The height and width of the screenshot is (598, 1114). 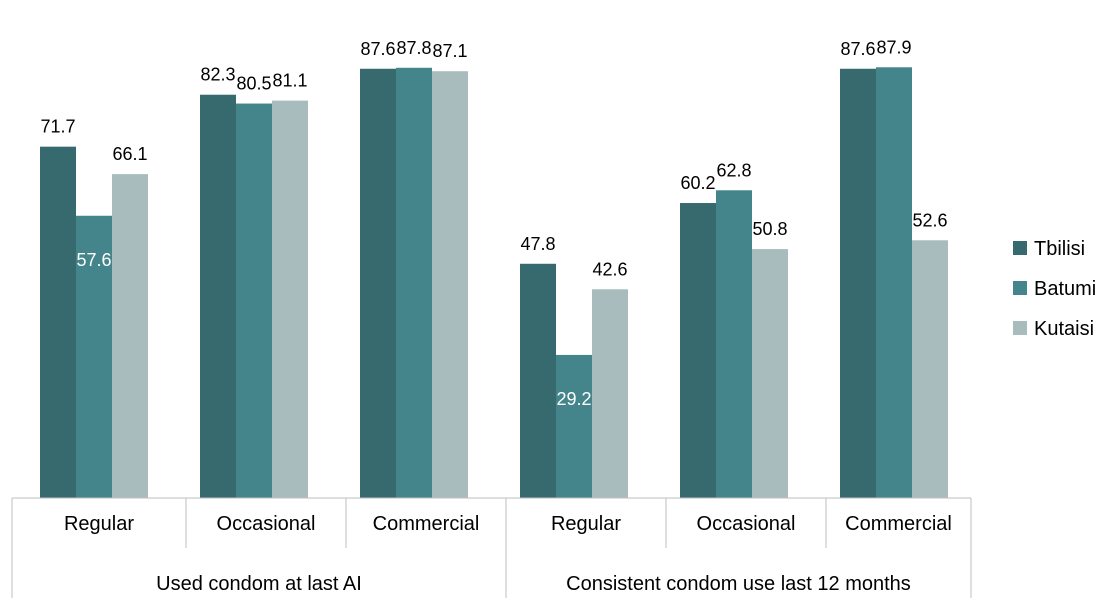 I want to click on legend: Tbilisi Batumi Kutaisi, so click(x=1054, y=289).